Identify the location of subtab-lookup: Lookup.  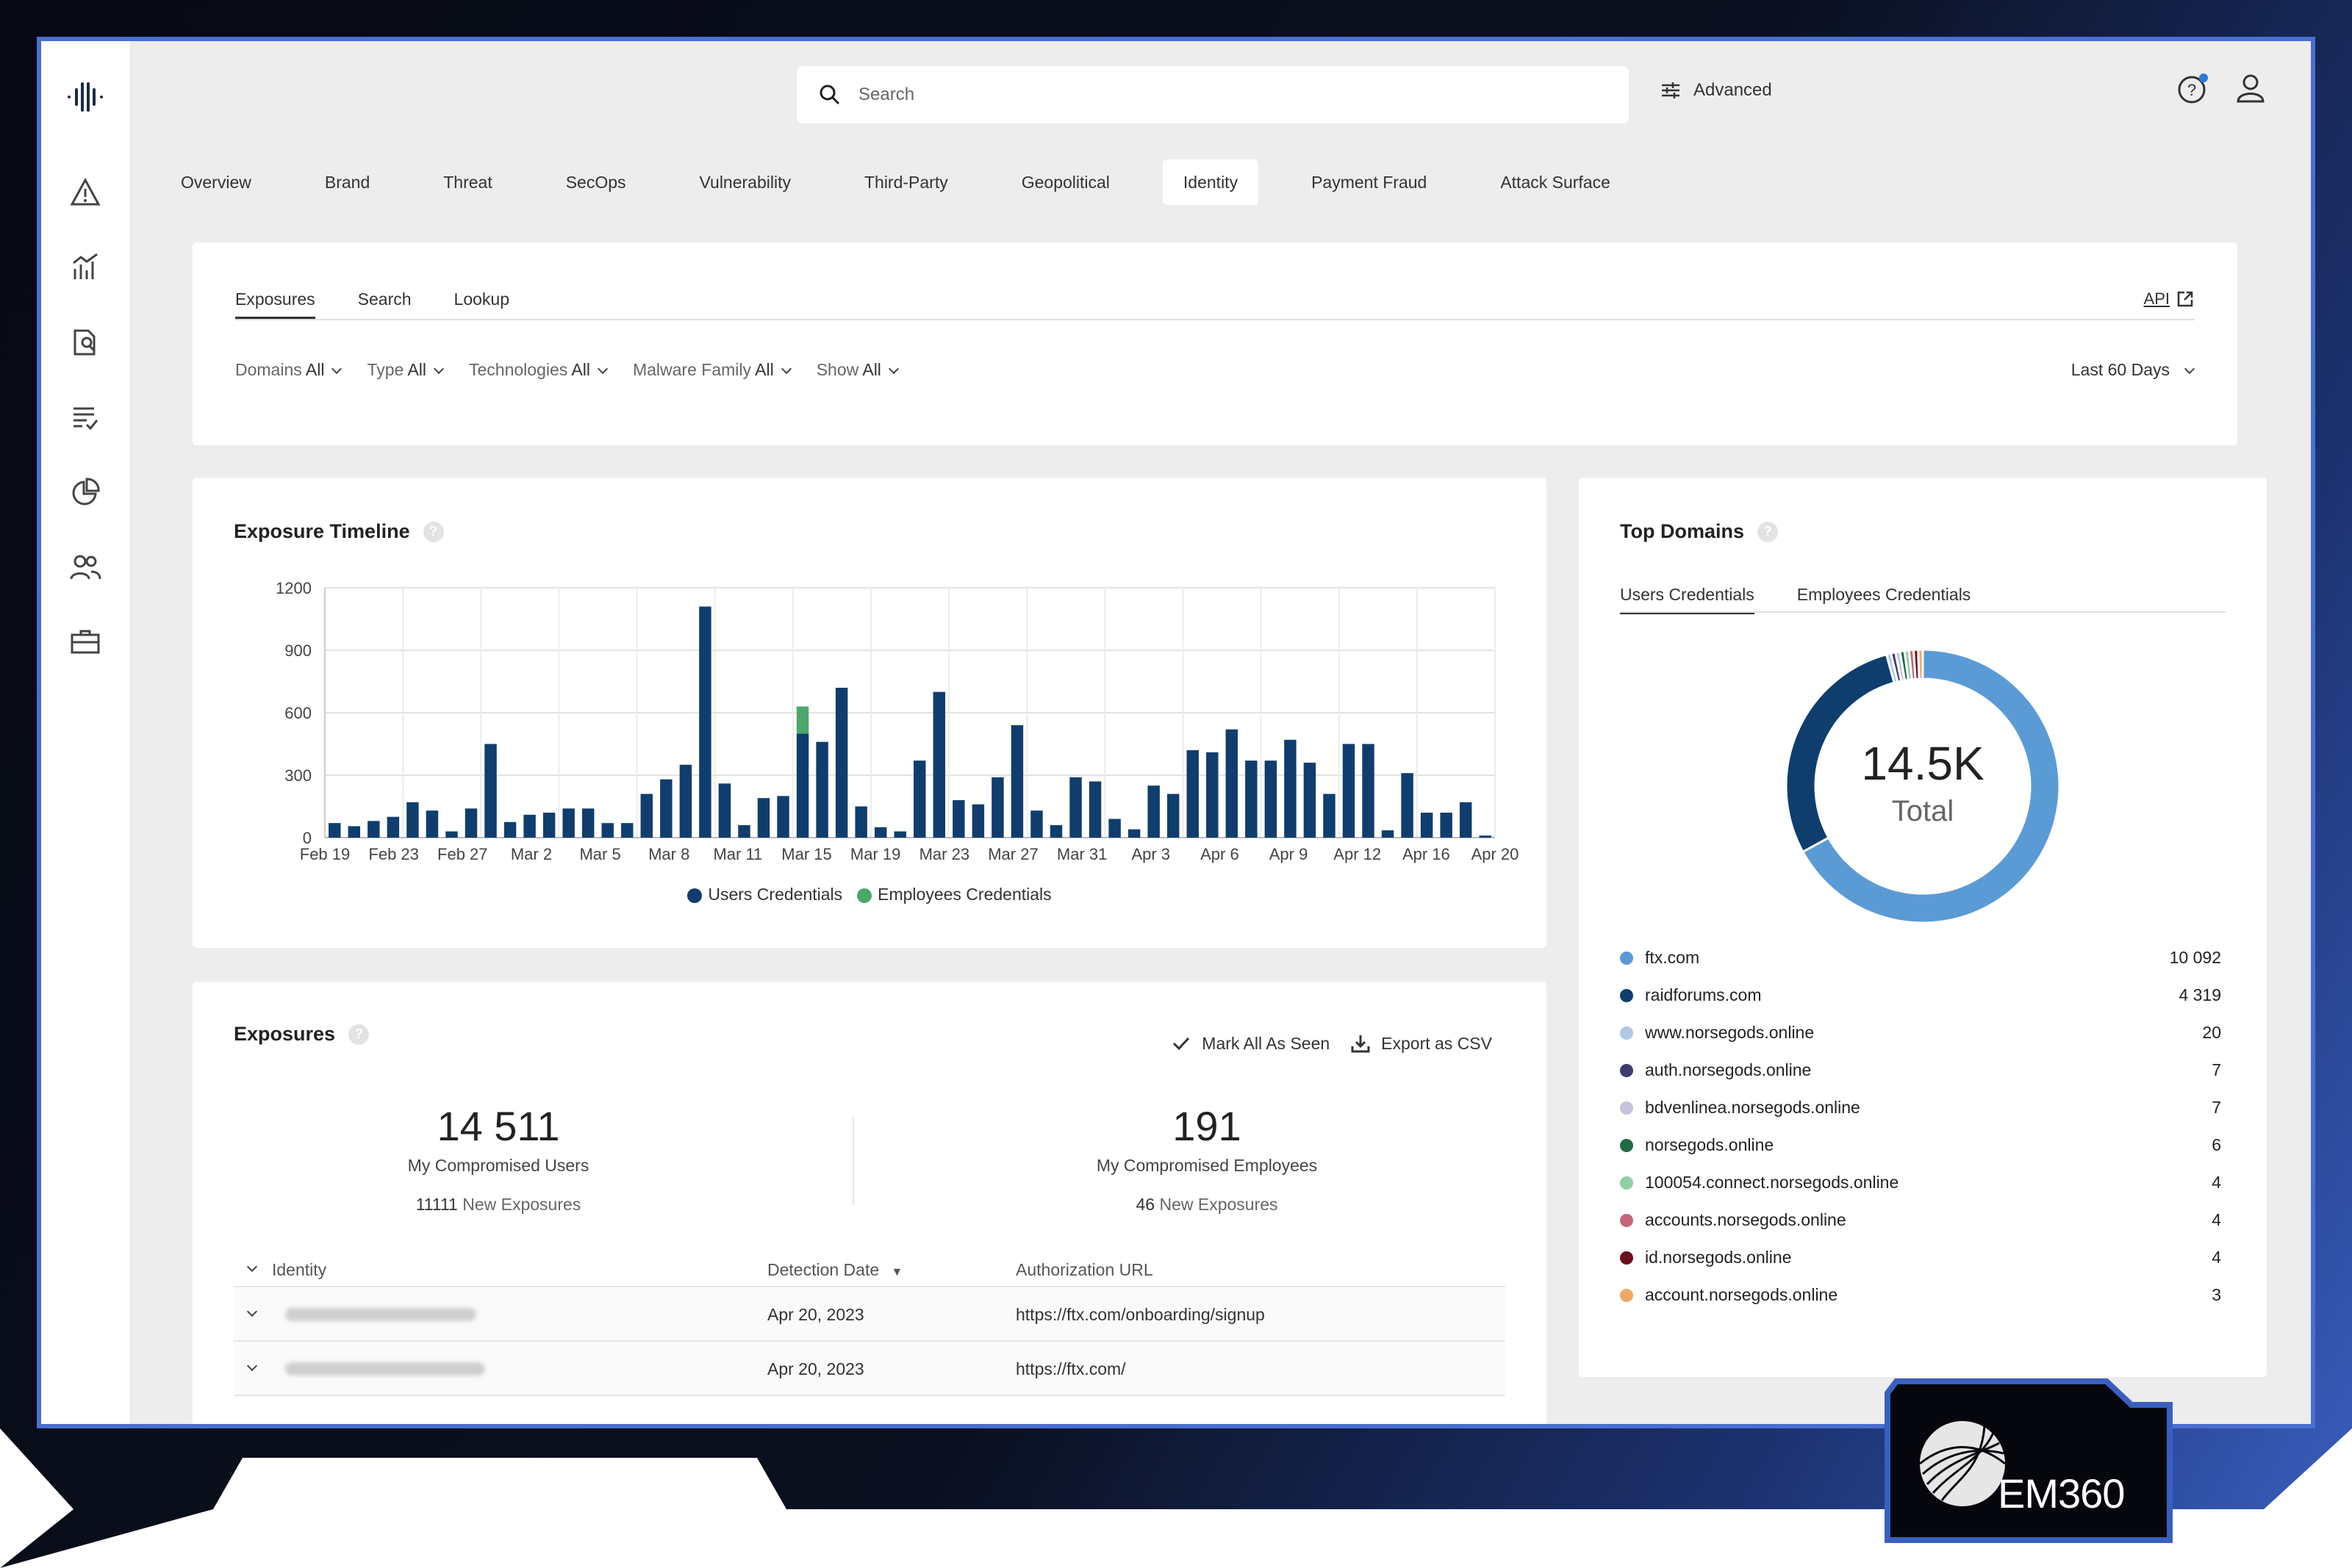
(481, 299).